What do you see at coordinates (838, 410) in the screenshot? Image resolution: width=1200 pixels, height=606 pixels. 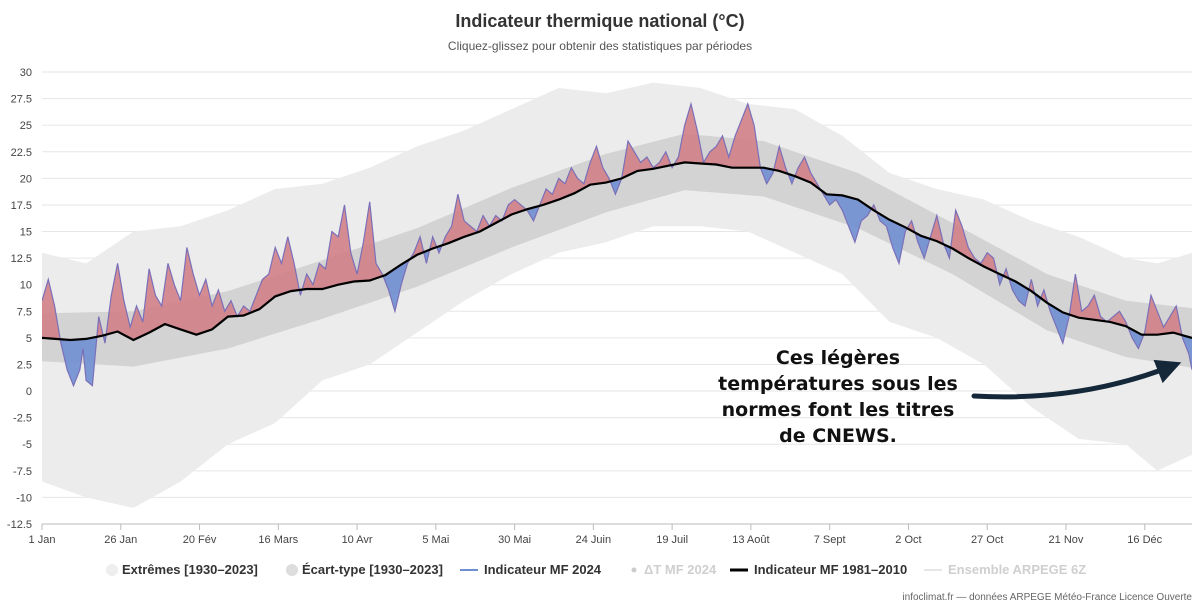 I see `annotation-line-3: normes font les titres` at bounding box center [838, 410].